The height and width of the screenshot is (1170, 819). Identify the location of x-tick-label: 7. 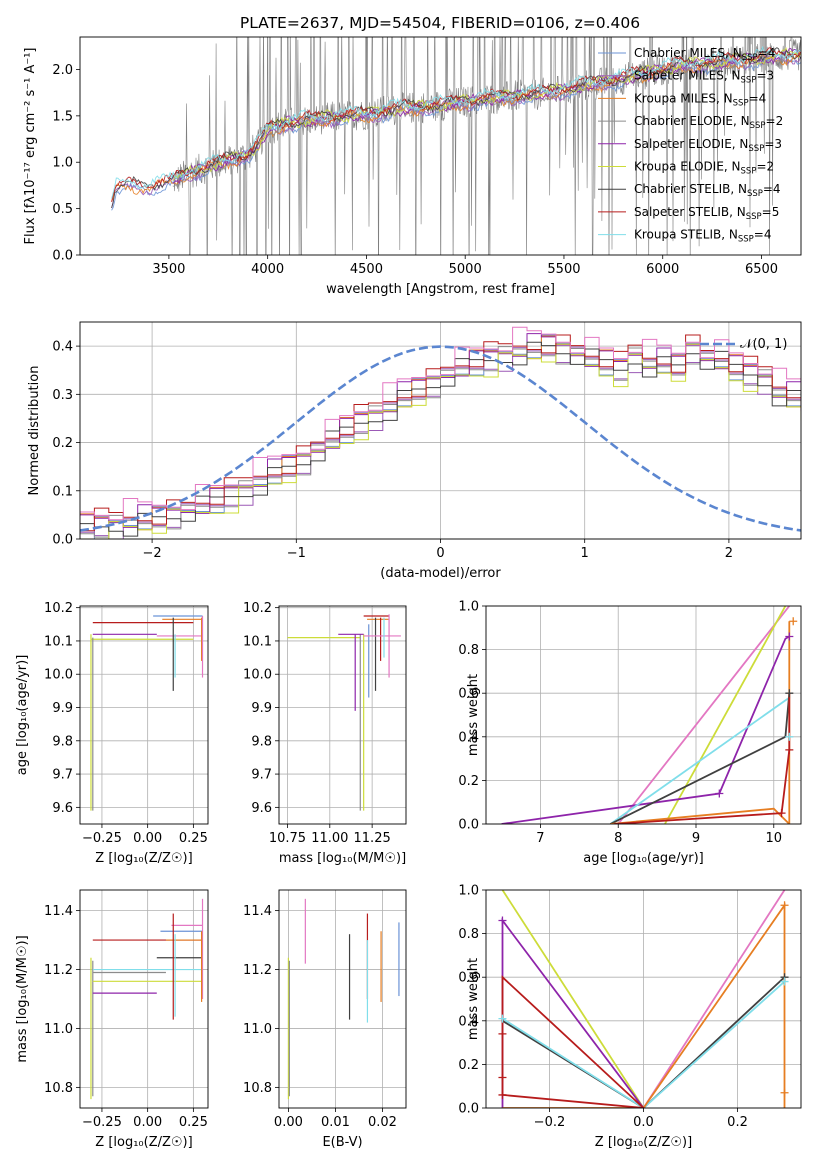
(540, 838).